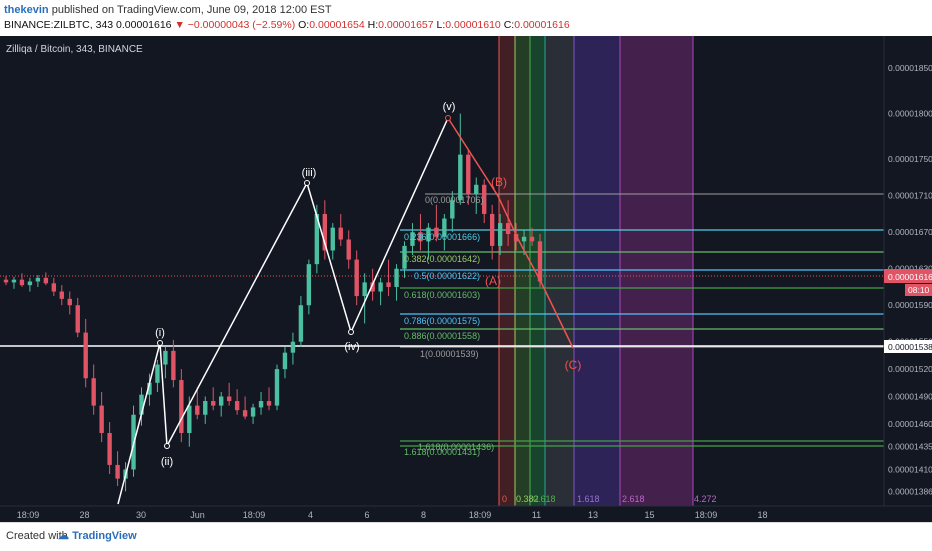 The height and width of the screenshot is (551, 932). I want to click on high-label: H:, so click(373, 25).